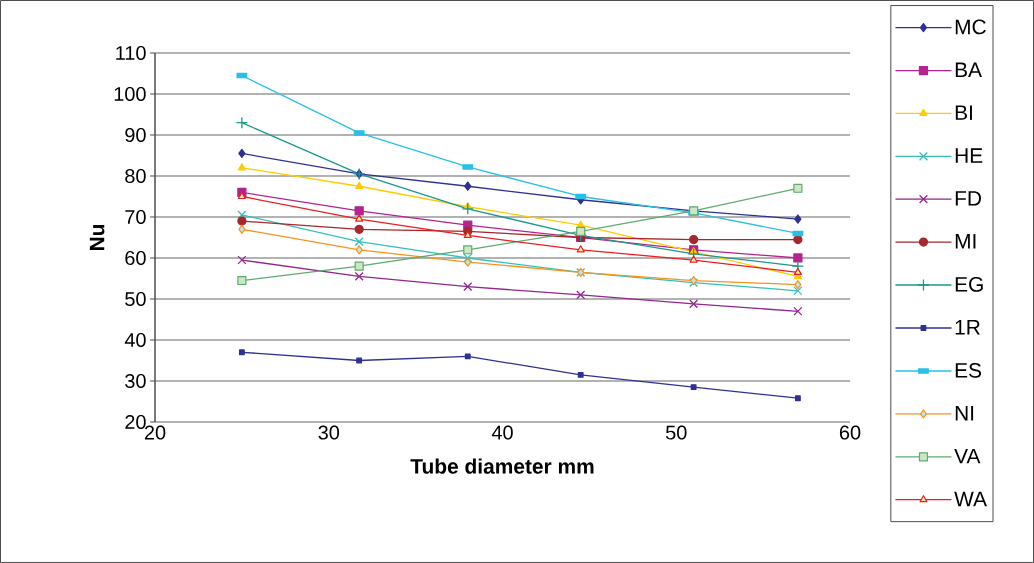 The height and width of the screenshot is (563, 1034). What do you see at coordinates (970, 27) in the screenshot?
I see `legend-label: MC` at bounding box center [970, 27].